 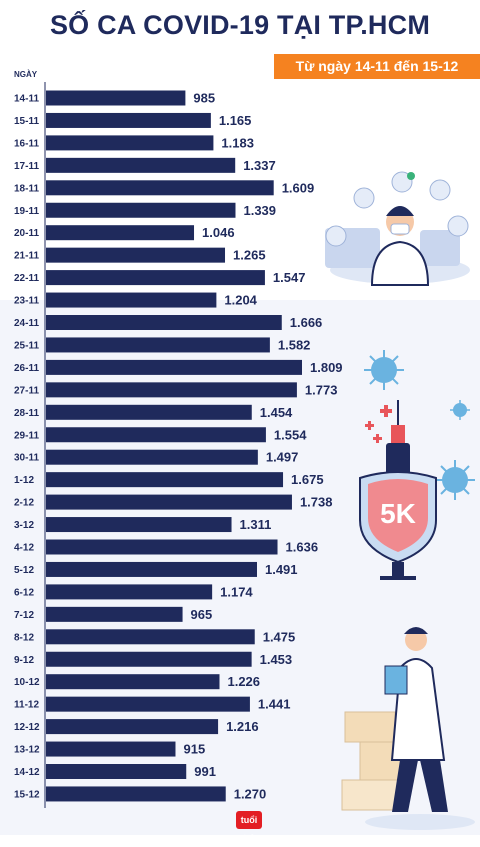 What do you see at coordinates (26, 413) in the screenshot?
I see `category-label: 28-11` at bounding box center [26, 413].